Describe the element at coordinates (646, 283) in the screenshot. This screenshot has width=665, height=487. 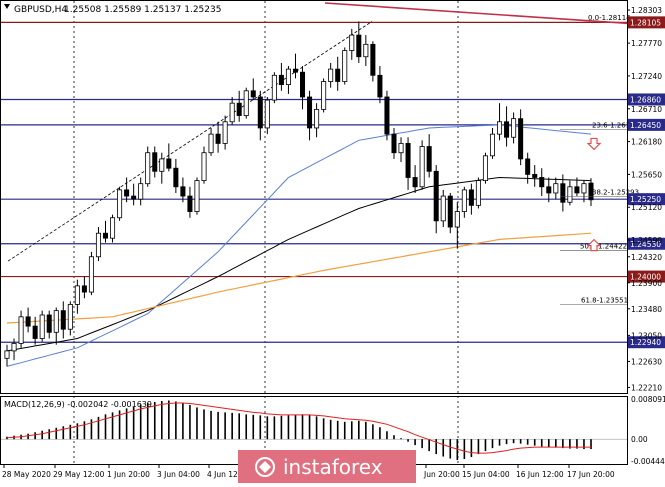
I see `price-tick-label: 1.23900` at that location.